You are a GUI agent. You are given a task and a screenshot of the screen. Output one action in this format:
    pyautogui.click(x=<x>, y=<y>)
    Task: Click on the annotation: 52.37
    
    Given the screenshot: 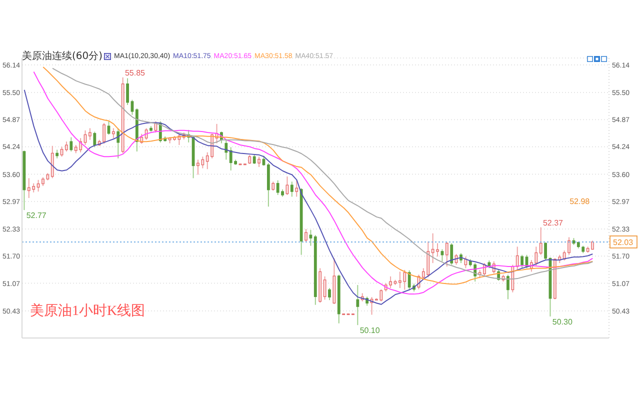 What is the action you would take?
    pyautogui.click(x=553, y=223)
    